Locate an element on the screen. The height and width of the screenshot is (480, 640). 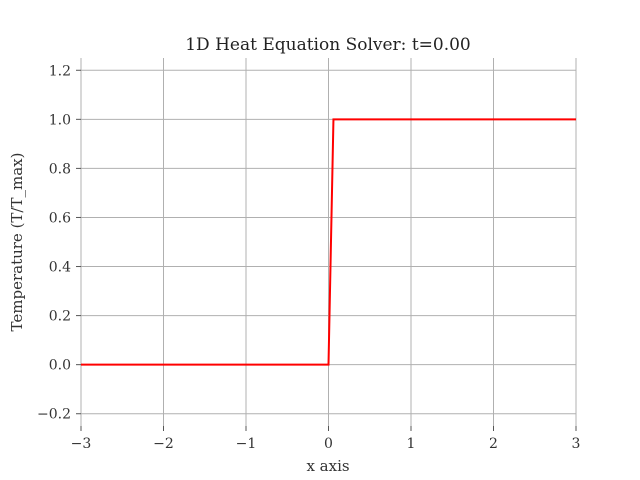
x-tick-label: −2 is located at coordinates (163, 444).